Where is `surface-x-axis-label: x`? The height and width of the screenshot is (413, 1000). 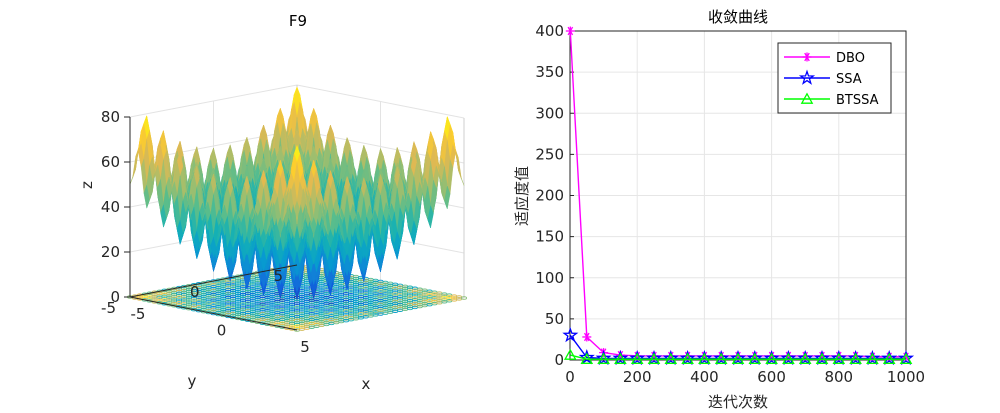 surface-x-axis-label: x is located at coordinates (366, 384).